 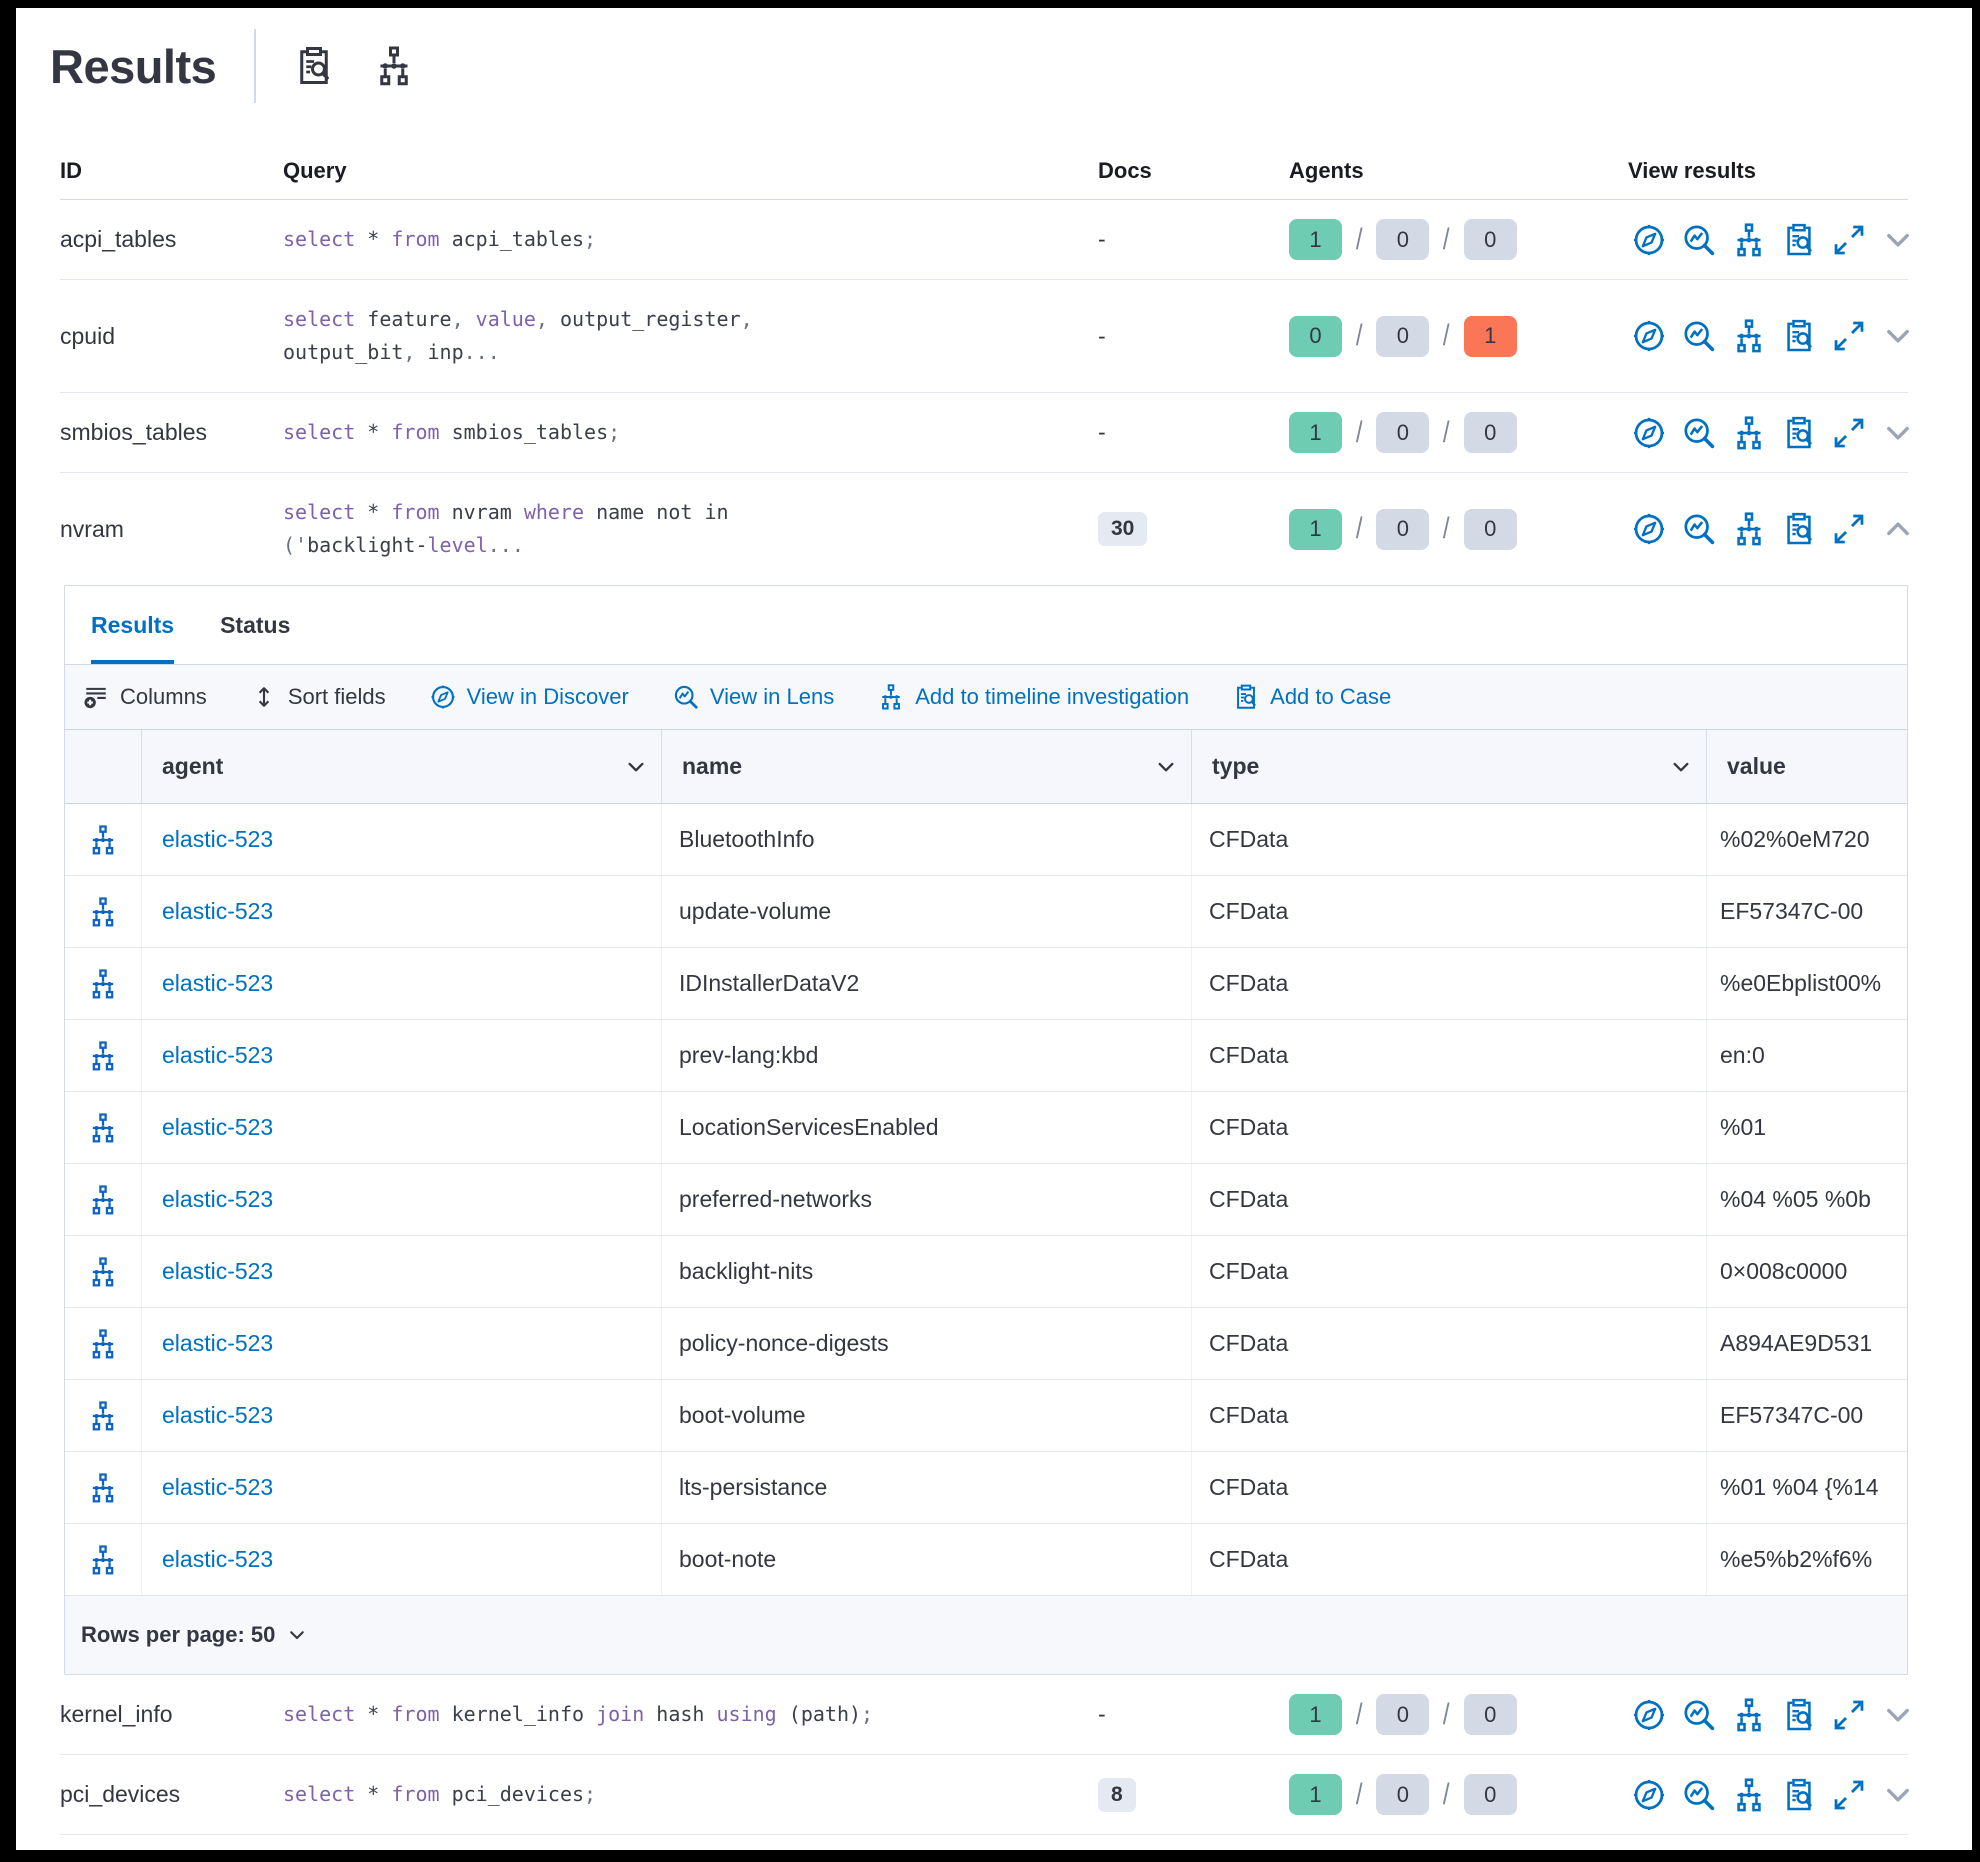 What do you see at coordinates (926, 1199) in the screenshot?
I see `result-name: preferred-networks` at bounding box center [926, 1199].